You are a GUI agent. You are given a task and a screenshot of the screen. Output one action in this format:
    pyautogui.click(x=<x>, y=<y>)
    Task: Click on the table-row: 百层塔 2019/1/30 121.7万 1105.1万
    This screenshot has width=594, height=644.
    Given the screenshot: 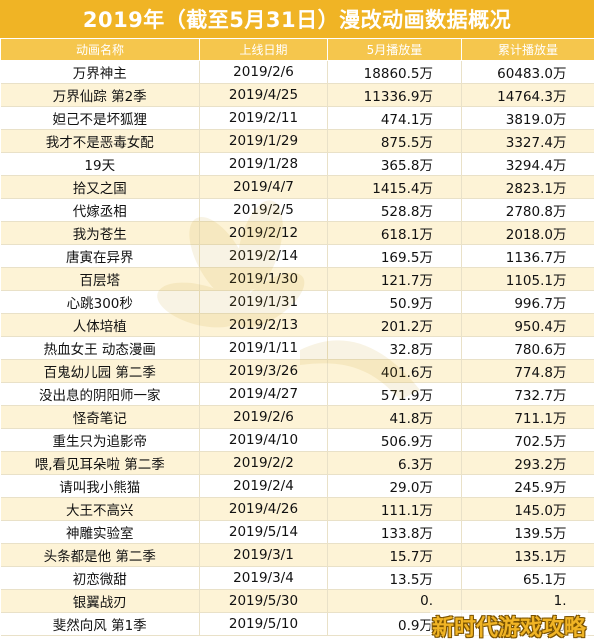 What is the action you would take?
    pyautogui.click(x=297, y=279)
    